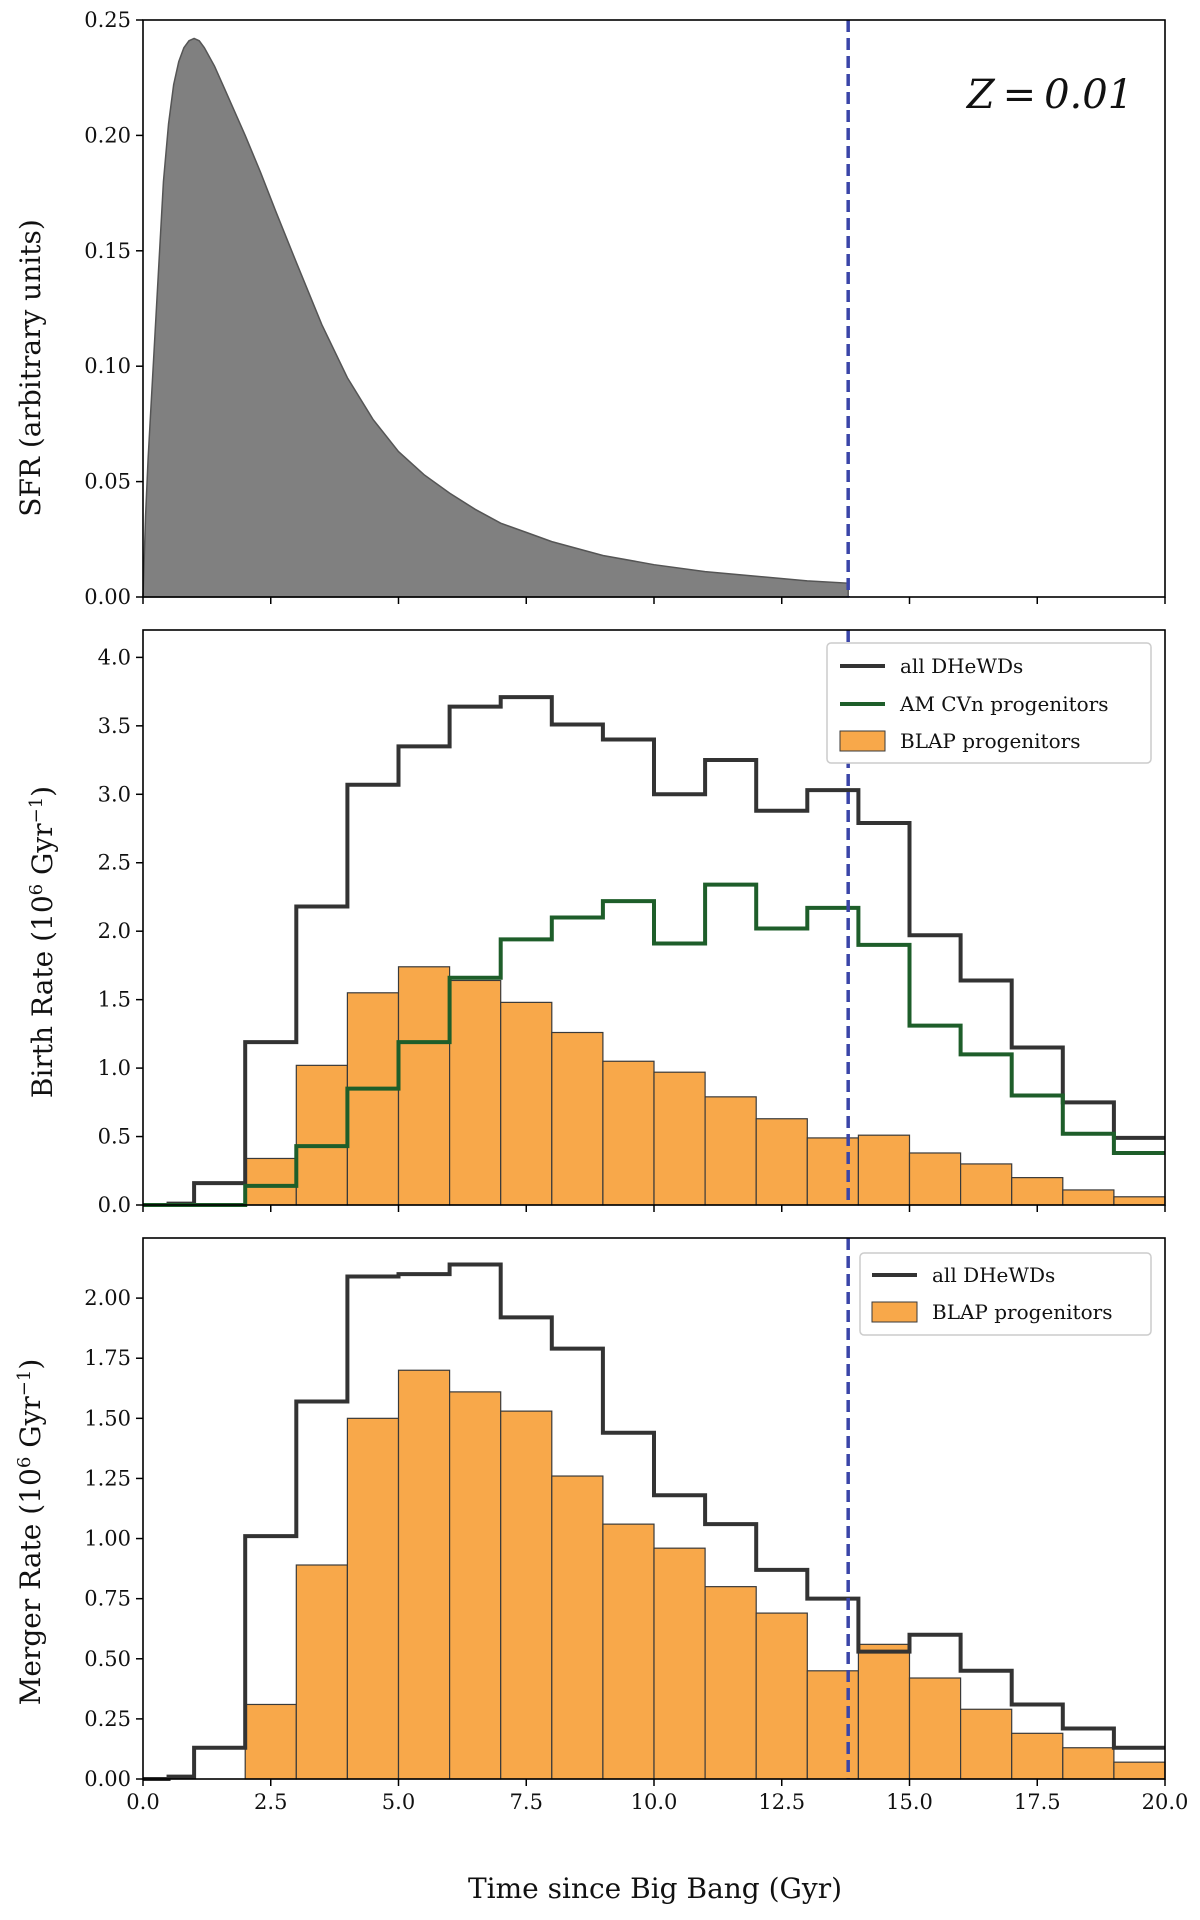 The image size is (1200, 1920). What do you see at coordinates (961, 666) in the screenshot?
I see `birth-rate-legend-all-label: all DHeWDs` at bounding box center [961, 666].